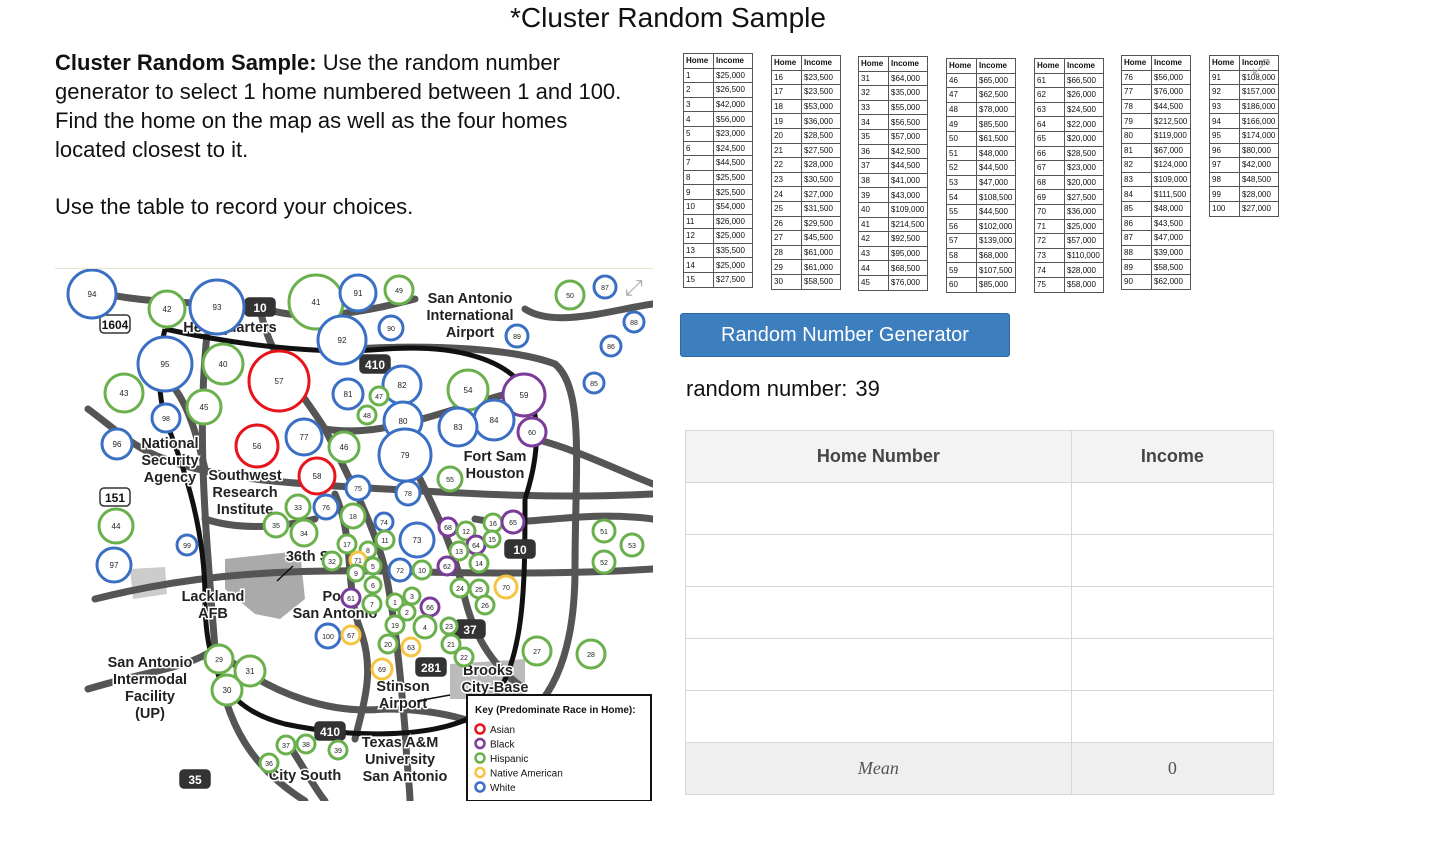 The image size is (1456, 842). I want to click on home-id: 82, so click(1136, 165).